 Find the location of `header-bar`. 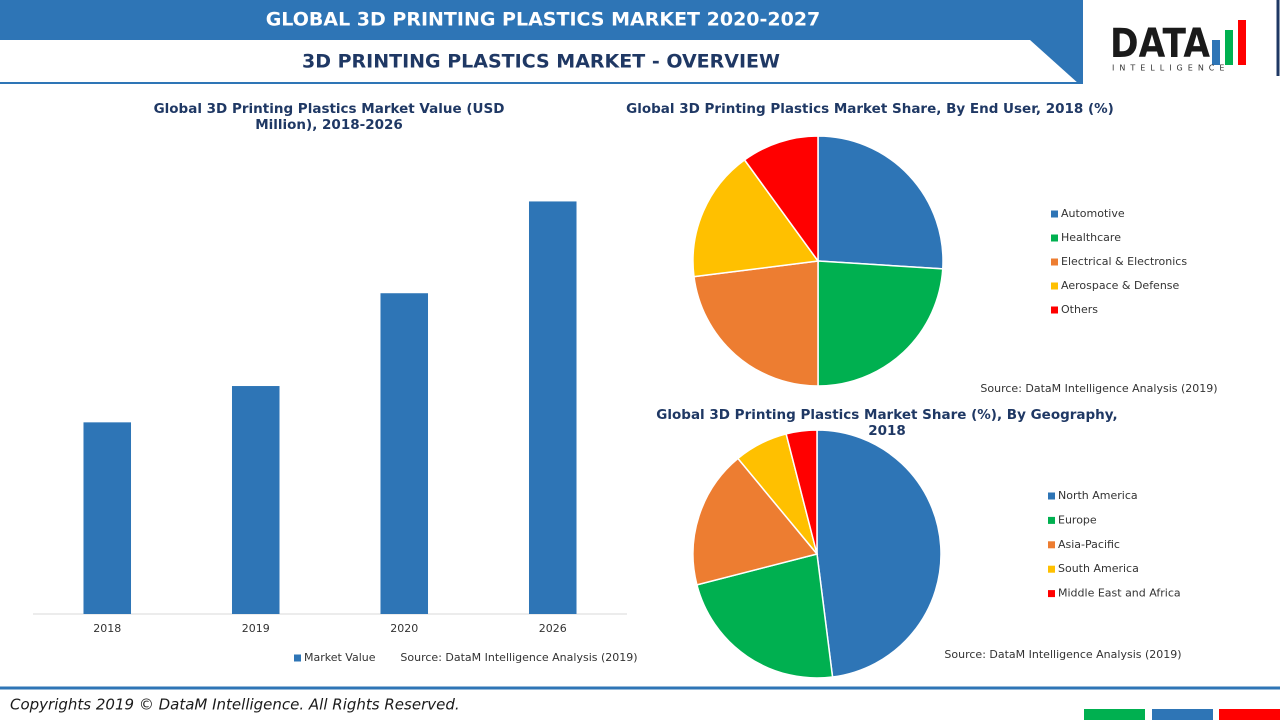

header-bar is located at coordinates (541, 20).